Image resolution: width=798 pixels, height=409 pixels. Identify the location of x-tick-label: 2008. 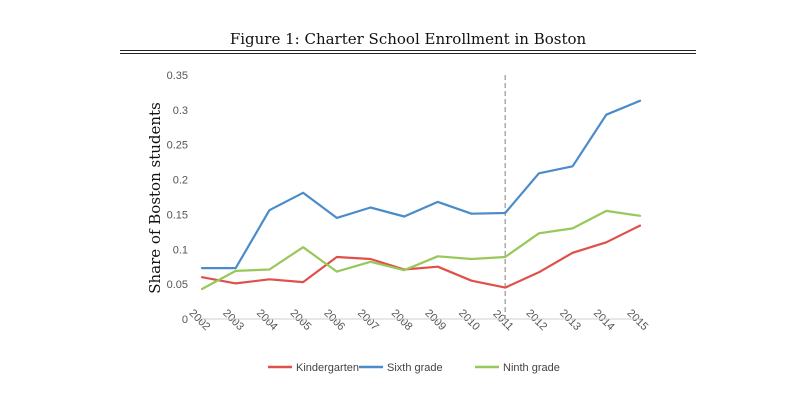
(402, 320).